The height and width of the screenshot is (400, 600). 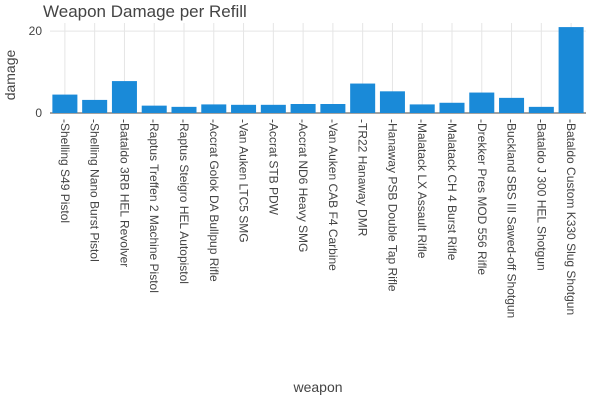 I want to click on x-tick-label: -Malatack LX Assault Rifle, so click(x=422, y=189).